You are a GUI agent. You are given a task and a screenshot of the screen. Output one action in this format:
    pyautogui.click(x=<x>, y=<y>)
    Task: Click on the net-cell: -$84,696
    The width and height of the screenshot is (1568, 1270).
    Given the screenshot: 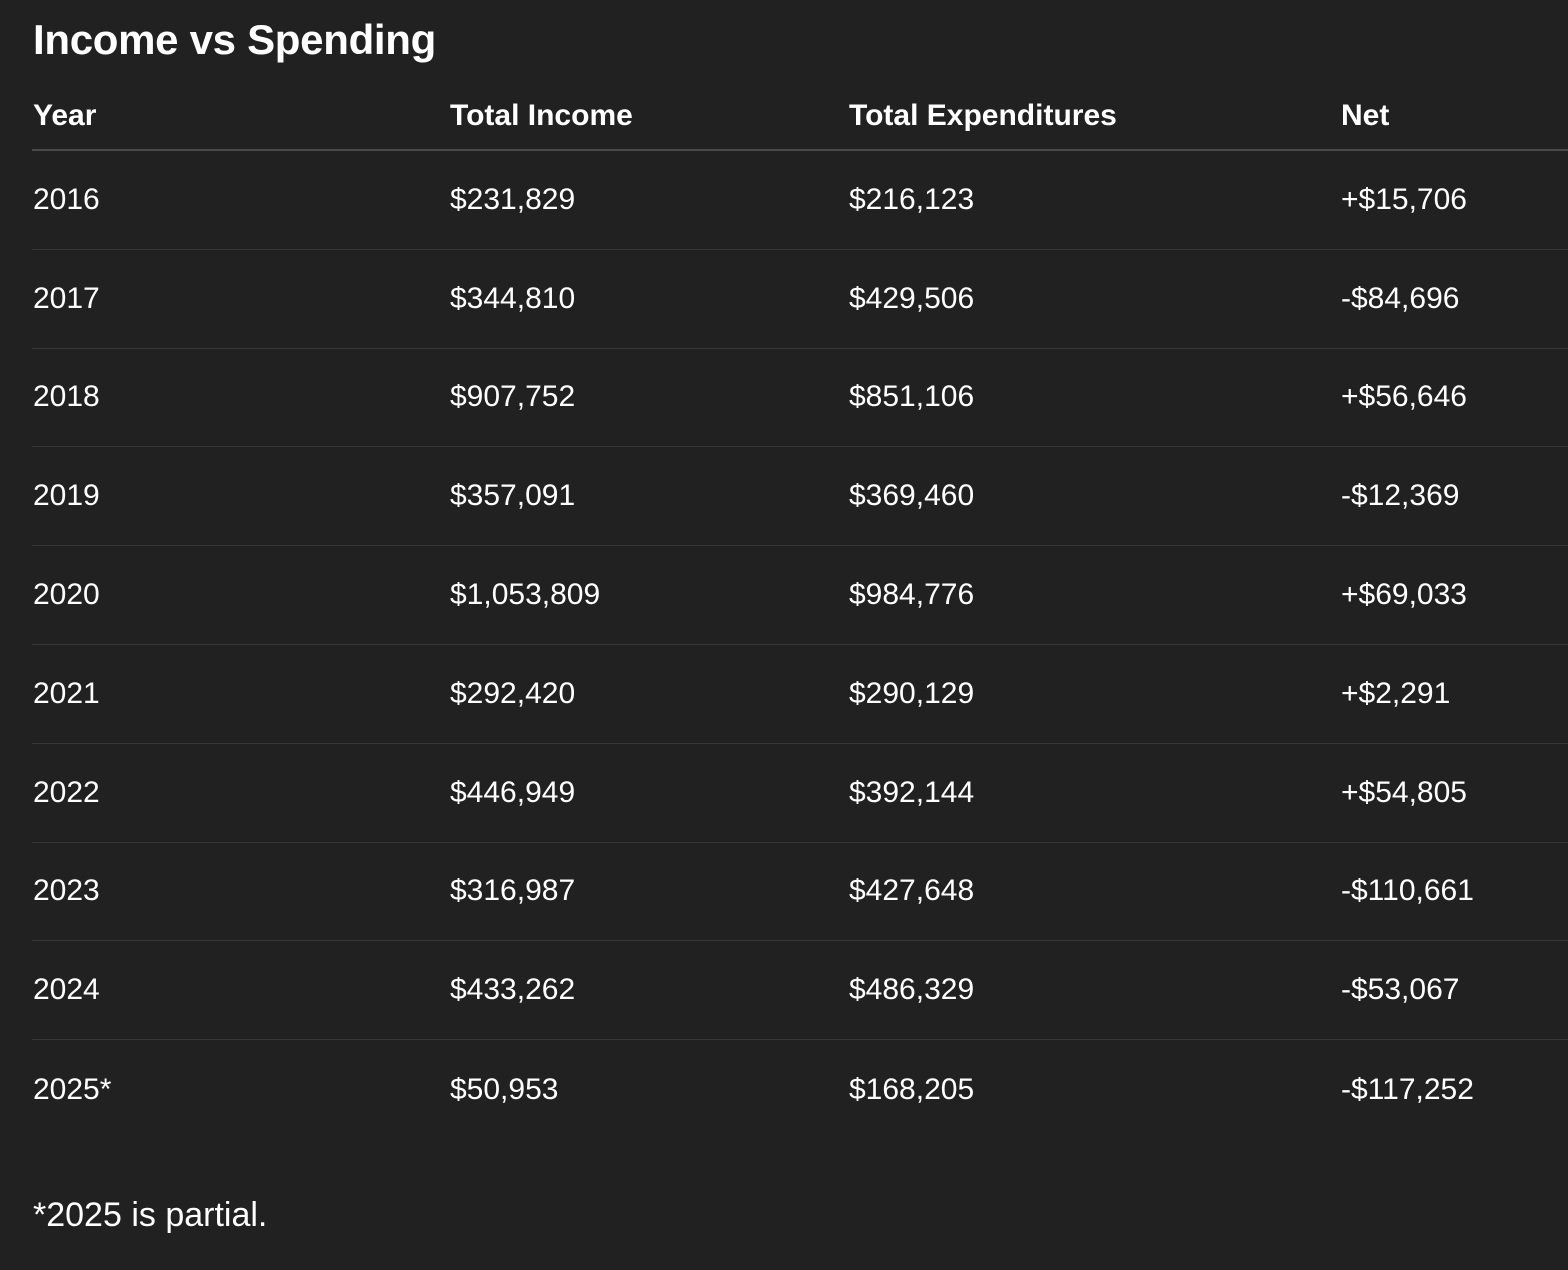 What is the action you would take?
    pyautogui.click(x=1400, y=298)
    